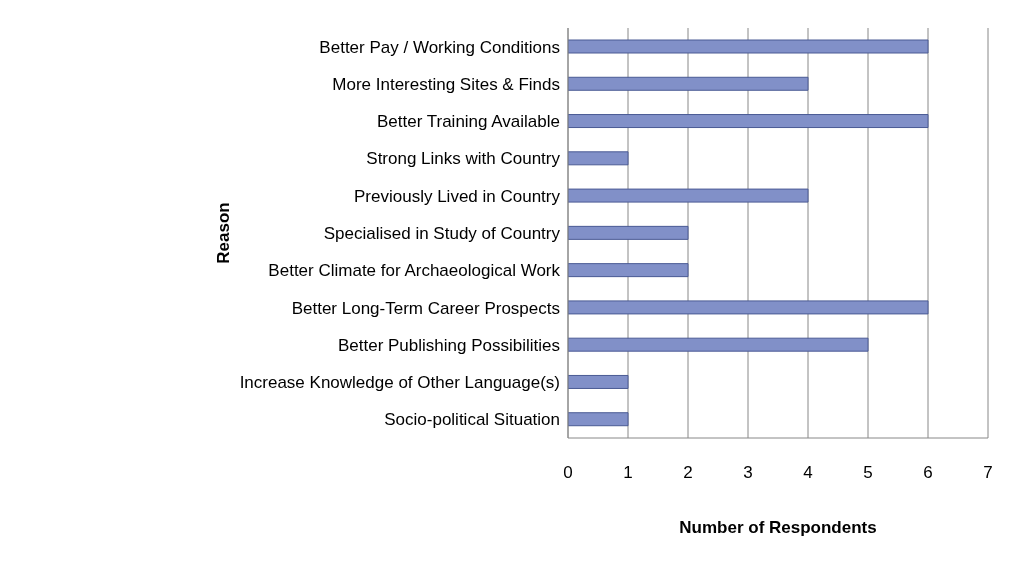 This screenshot has height=583, width=1019. I want to click on x-tick-label: 5, so click(868, 473).